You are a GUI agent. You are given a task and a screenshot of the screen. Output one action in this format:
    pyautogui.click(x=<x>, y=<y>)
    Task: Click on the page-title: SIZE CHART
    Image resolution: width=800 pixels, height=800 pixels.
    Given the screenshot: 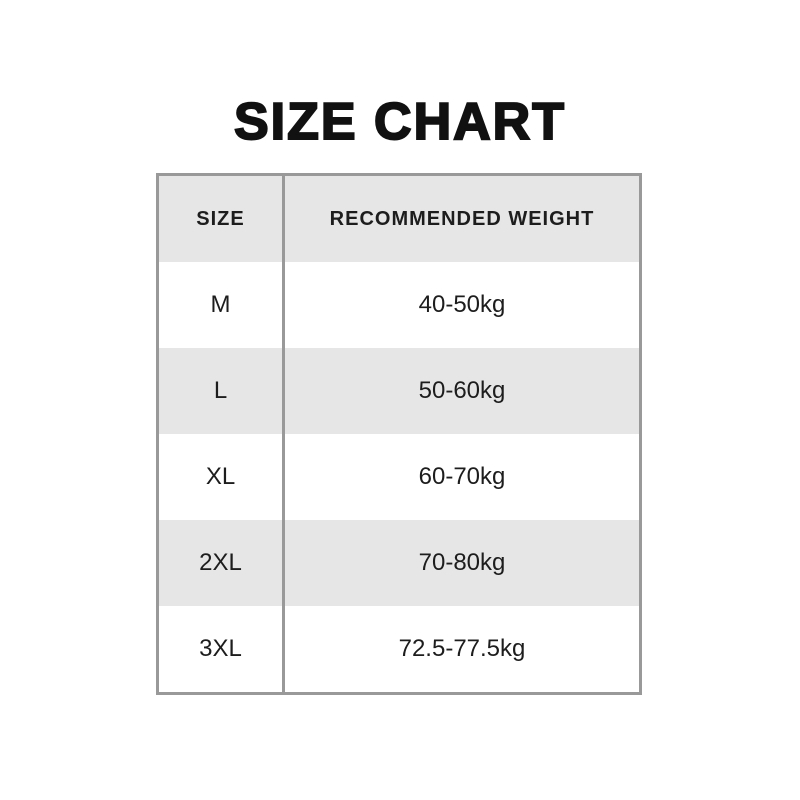 What is the action you would take?
    pyautogui.click(x=399, y=121)
    